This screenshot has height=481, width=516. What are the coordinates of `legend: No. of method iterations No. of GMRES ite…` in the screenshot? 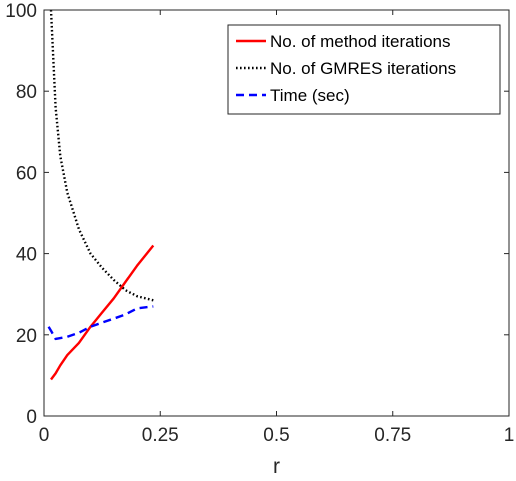 It's located at (364, 69).